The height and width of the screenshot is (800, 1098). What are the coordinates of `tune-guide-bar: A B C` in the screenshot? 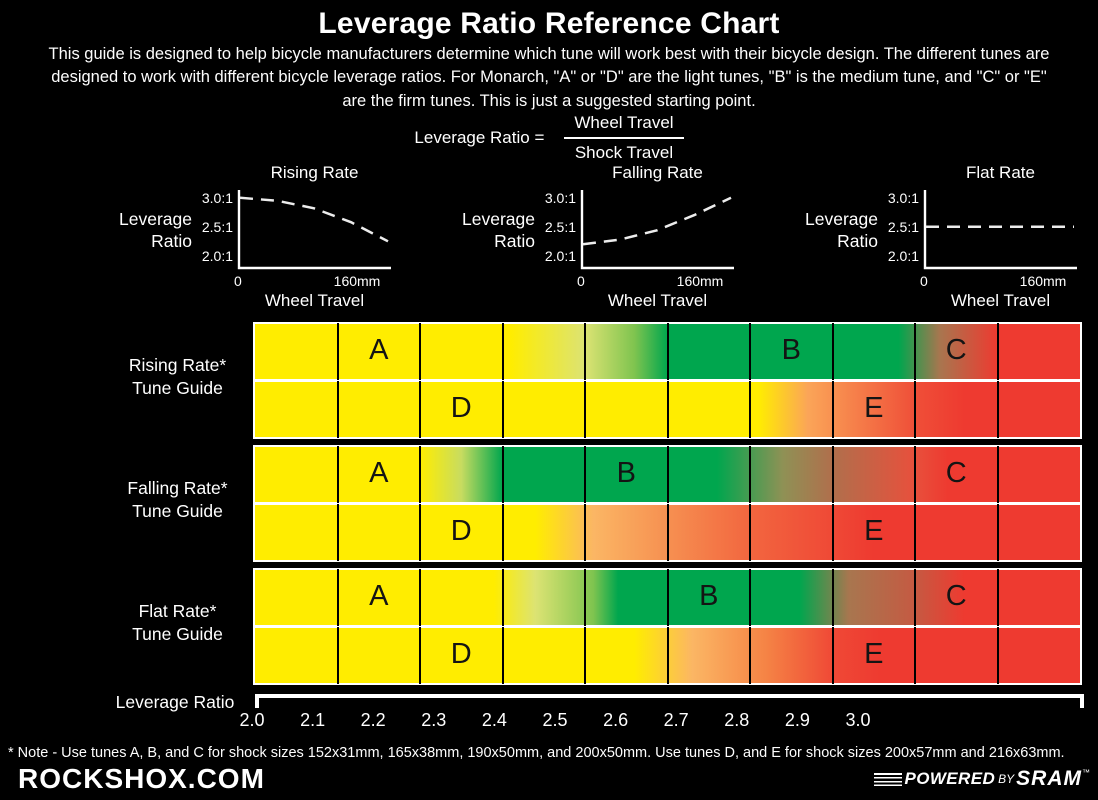 It's located at (667, 597).